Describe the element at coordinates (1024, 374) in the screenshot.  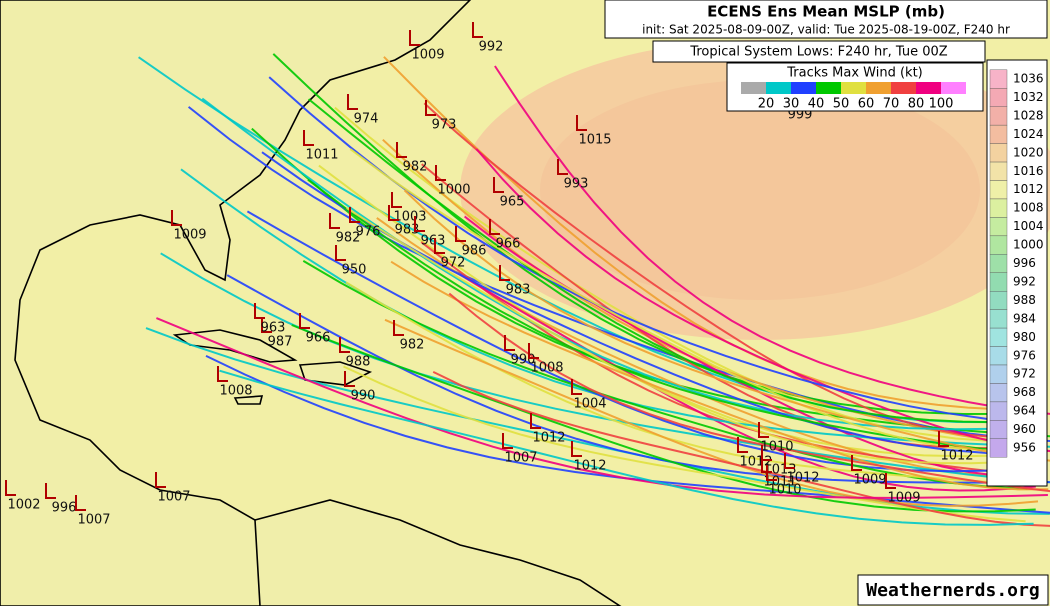
I see `colorbar-label: 972` at that location.